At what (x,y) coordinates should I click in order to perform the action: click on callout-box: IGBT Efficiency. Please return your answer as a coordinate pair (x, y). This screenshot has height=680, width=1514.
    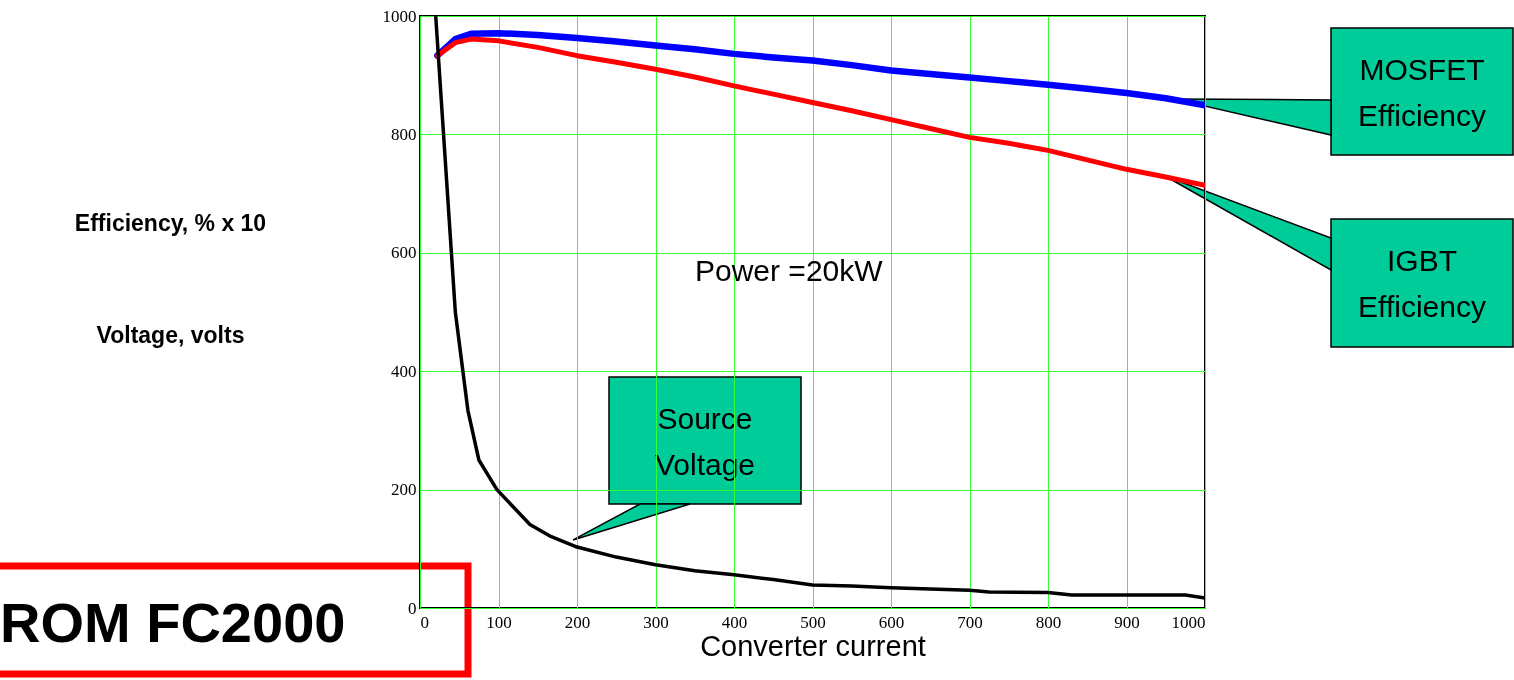
    Looking at the image, I should click on (1339, 261).